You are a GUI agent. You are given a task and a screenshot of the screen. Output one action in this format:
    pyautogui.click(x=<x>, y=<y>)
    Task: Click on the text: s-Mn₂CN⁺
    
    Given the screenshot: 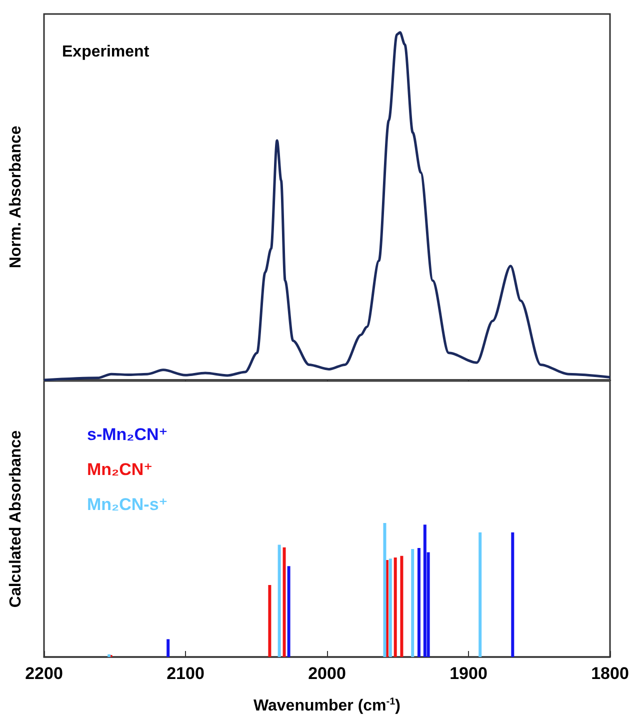 What is the action you would take?
    pyautogui.click(x=127, y=434)
    